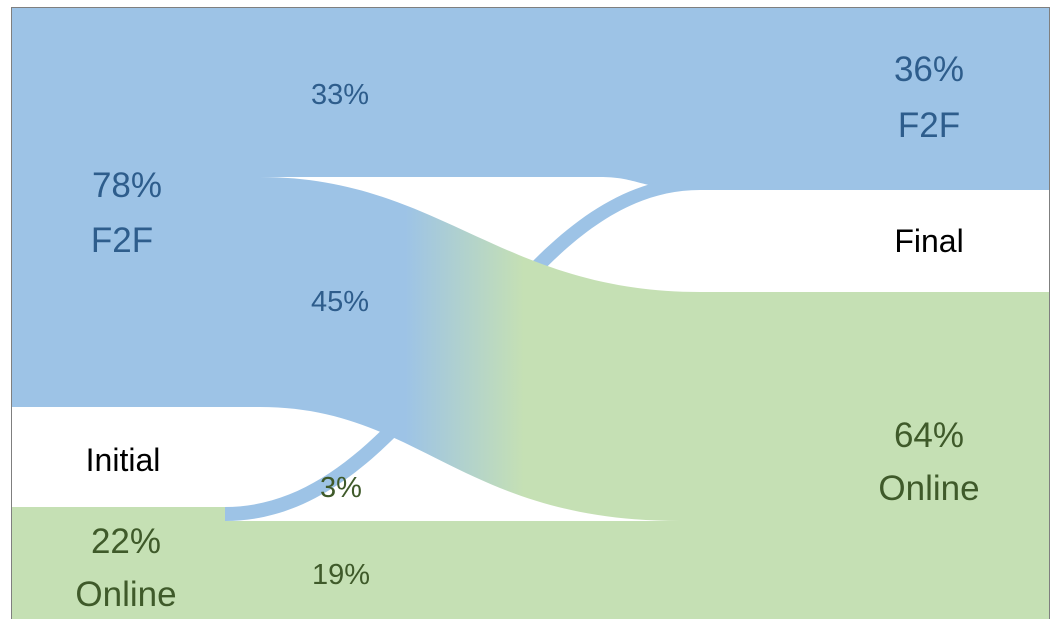  Describe the element at coordinates (125, 594) in the screenshot. I see `initial-online-mode: Online` at that location.